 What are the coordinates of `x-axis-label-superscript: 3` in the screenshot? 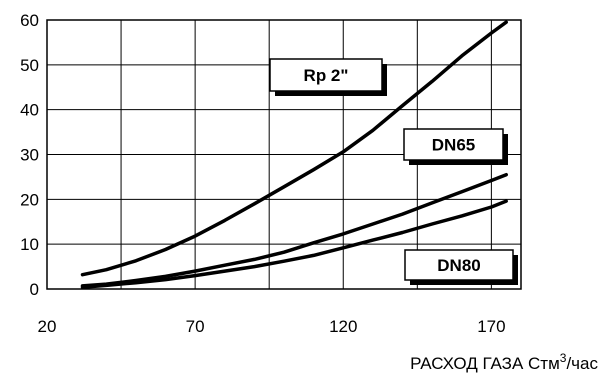 It's located at (563, 358).